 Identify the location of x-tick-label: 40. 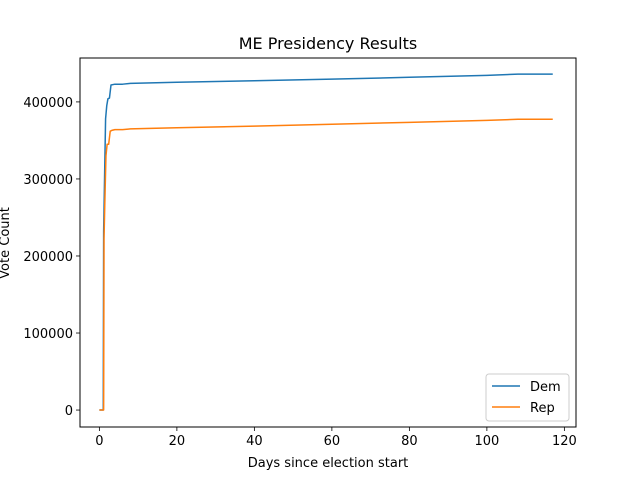
(254, 441).